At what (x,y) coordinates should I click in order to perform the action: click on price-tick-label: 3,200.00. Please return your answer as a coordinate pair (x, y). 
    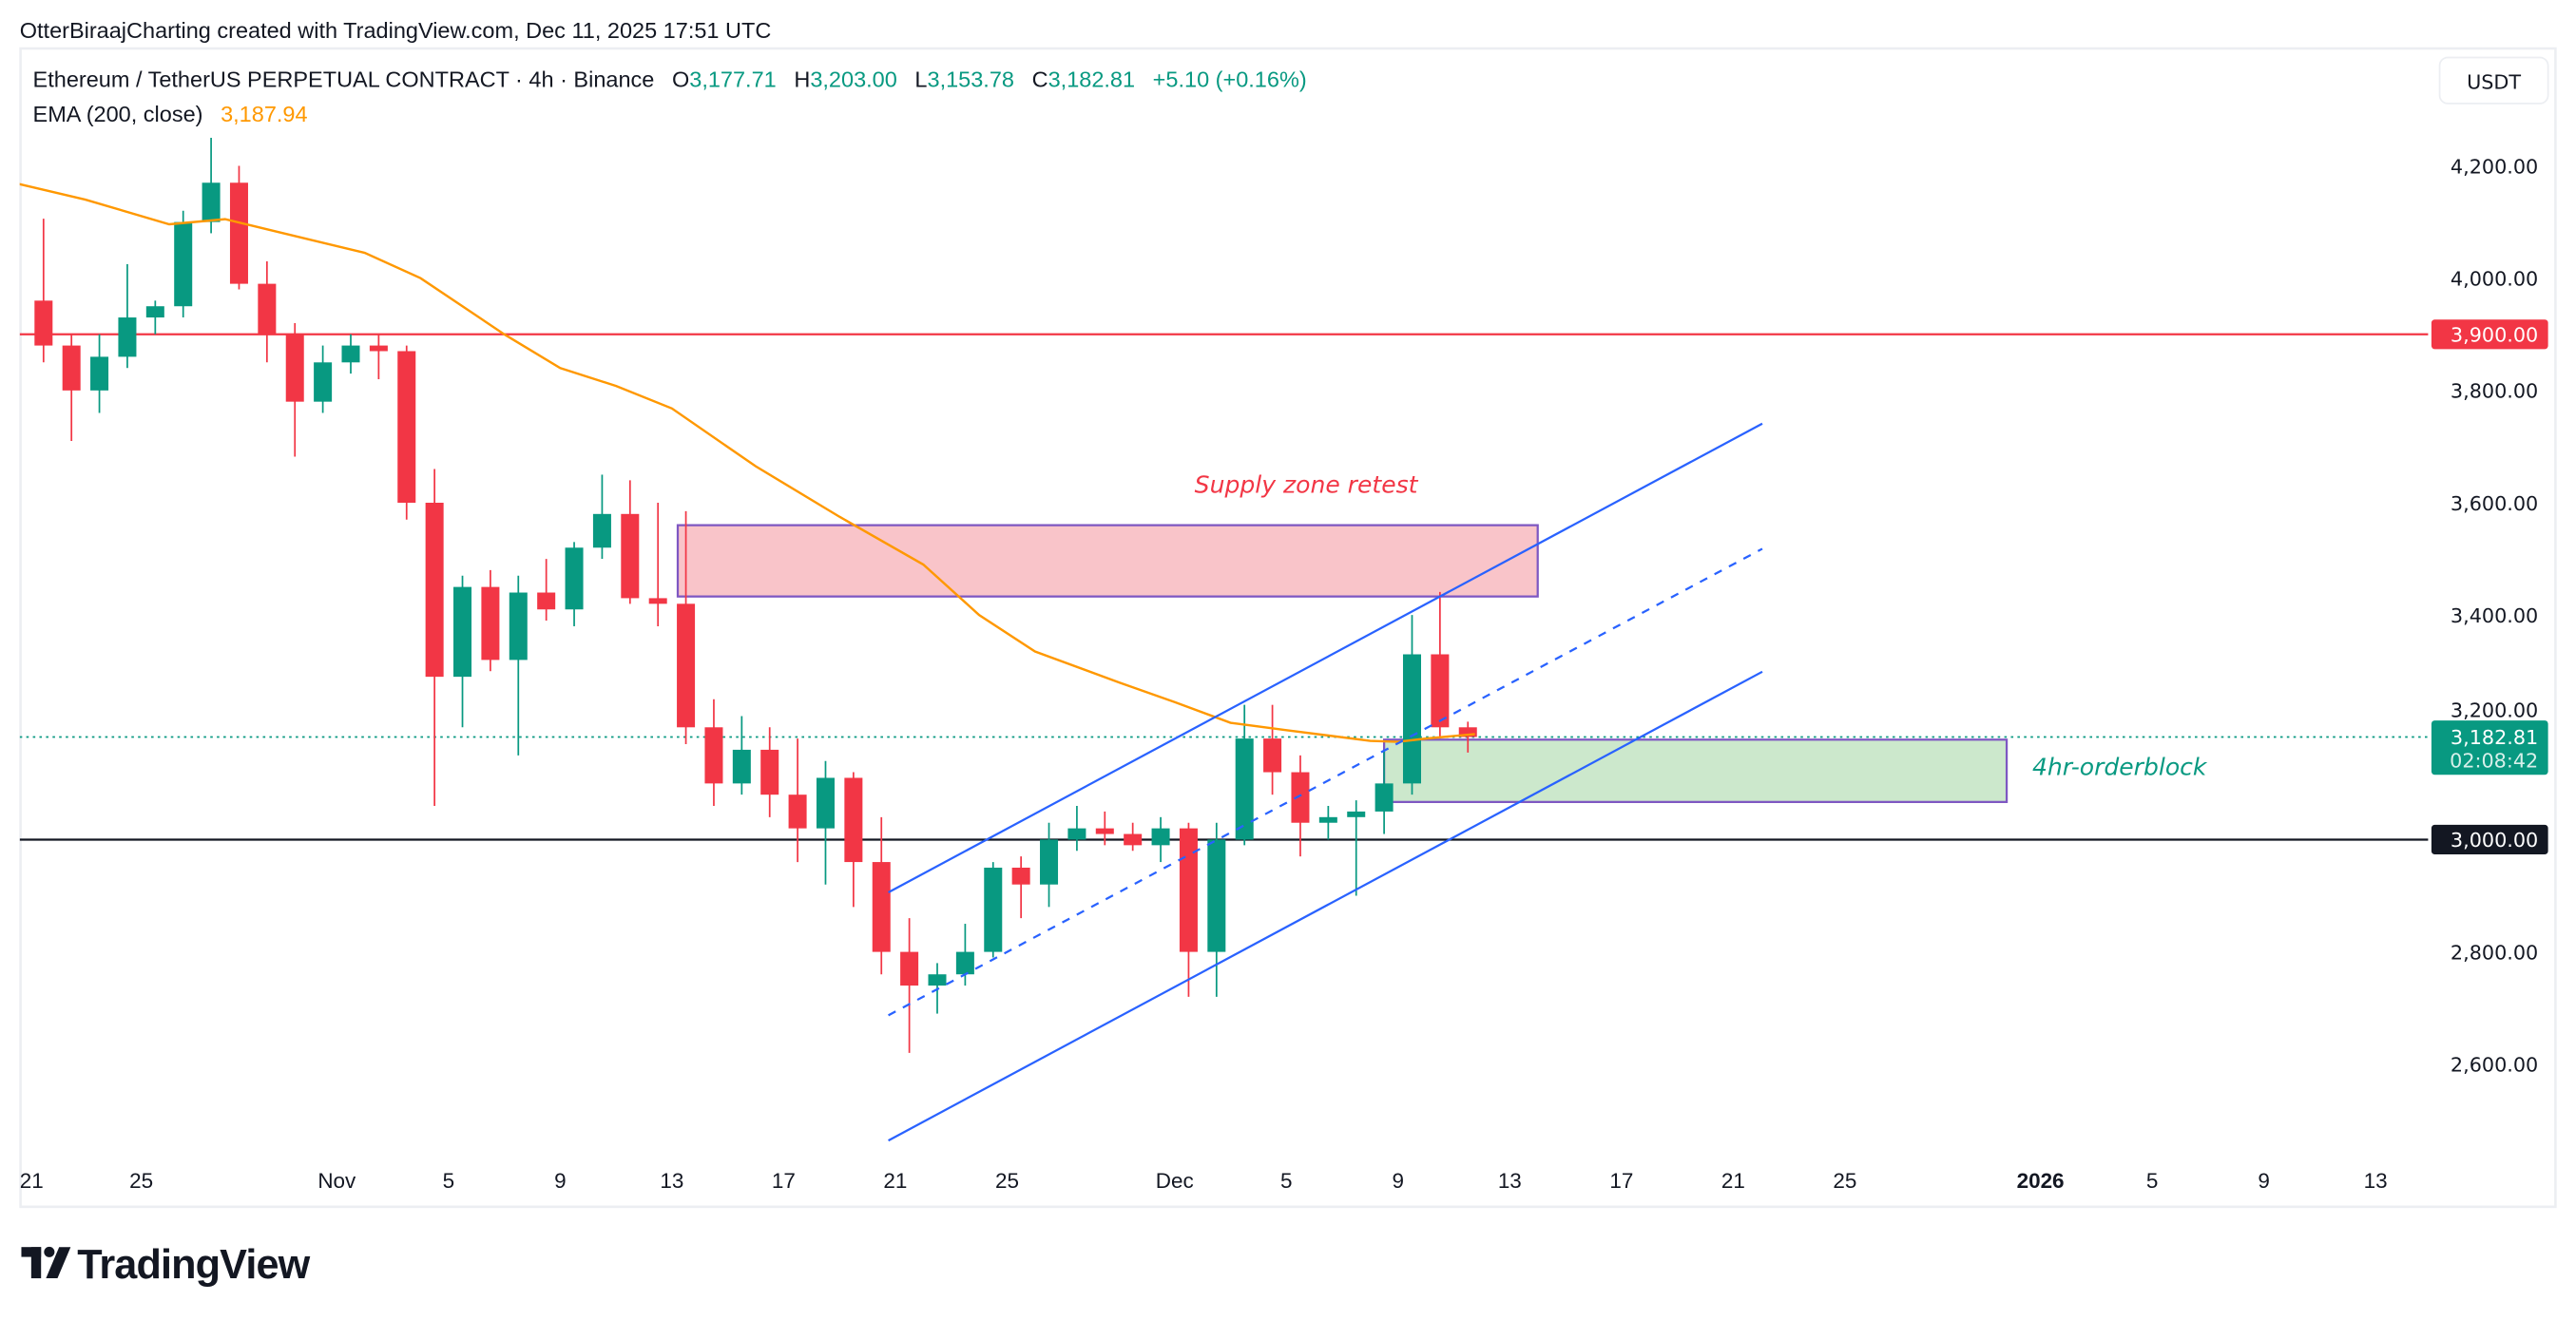
    Looking at the image, I should click on (2494, 710).